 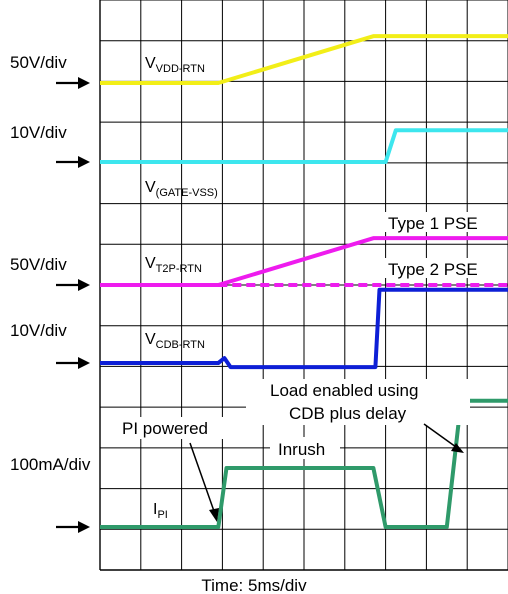 I want to click on annotation-bg-pi, so click(x=171, y=428).